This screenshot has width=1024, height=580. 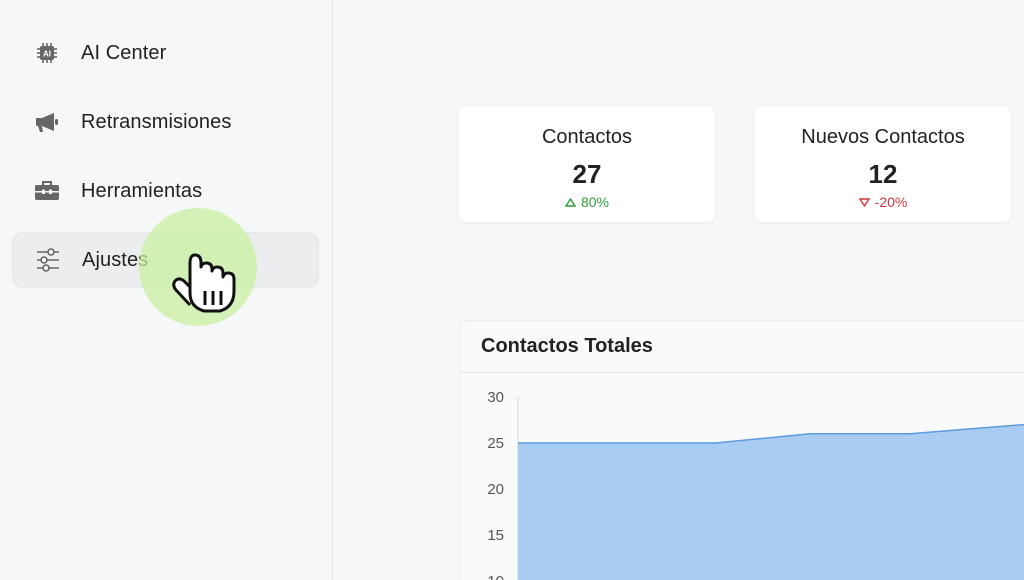 I want to click on triangle-down-icon, so click(x=864, y=202).